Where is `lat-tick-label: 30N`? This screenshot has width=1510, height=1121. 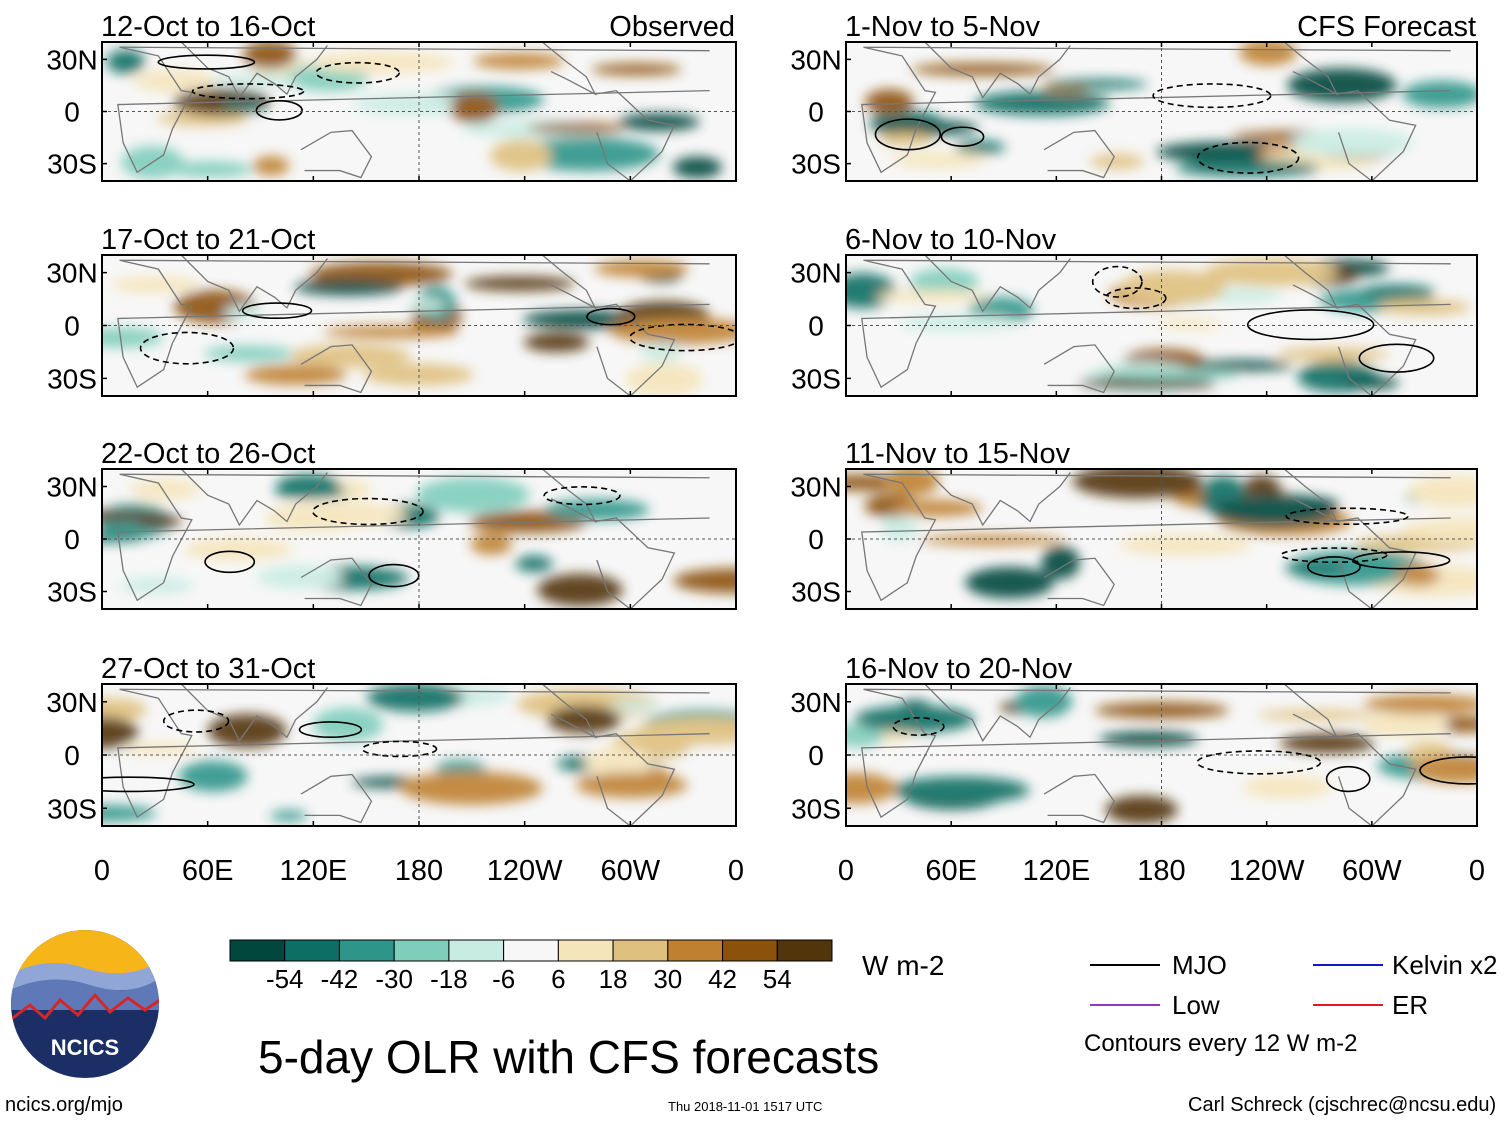
lat-tick-label: 30N is located at coordinates (815, 487).